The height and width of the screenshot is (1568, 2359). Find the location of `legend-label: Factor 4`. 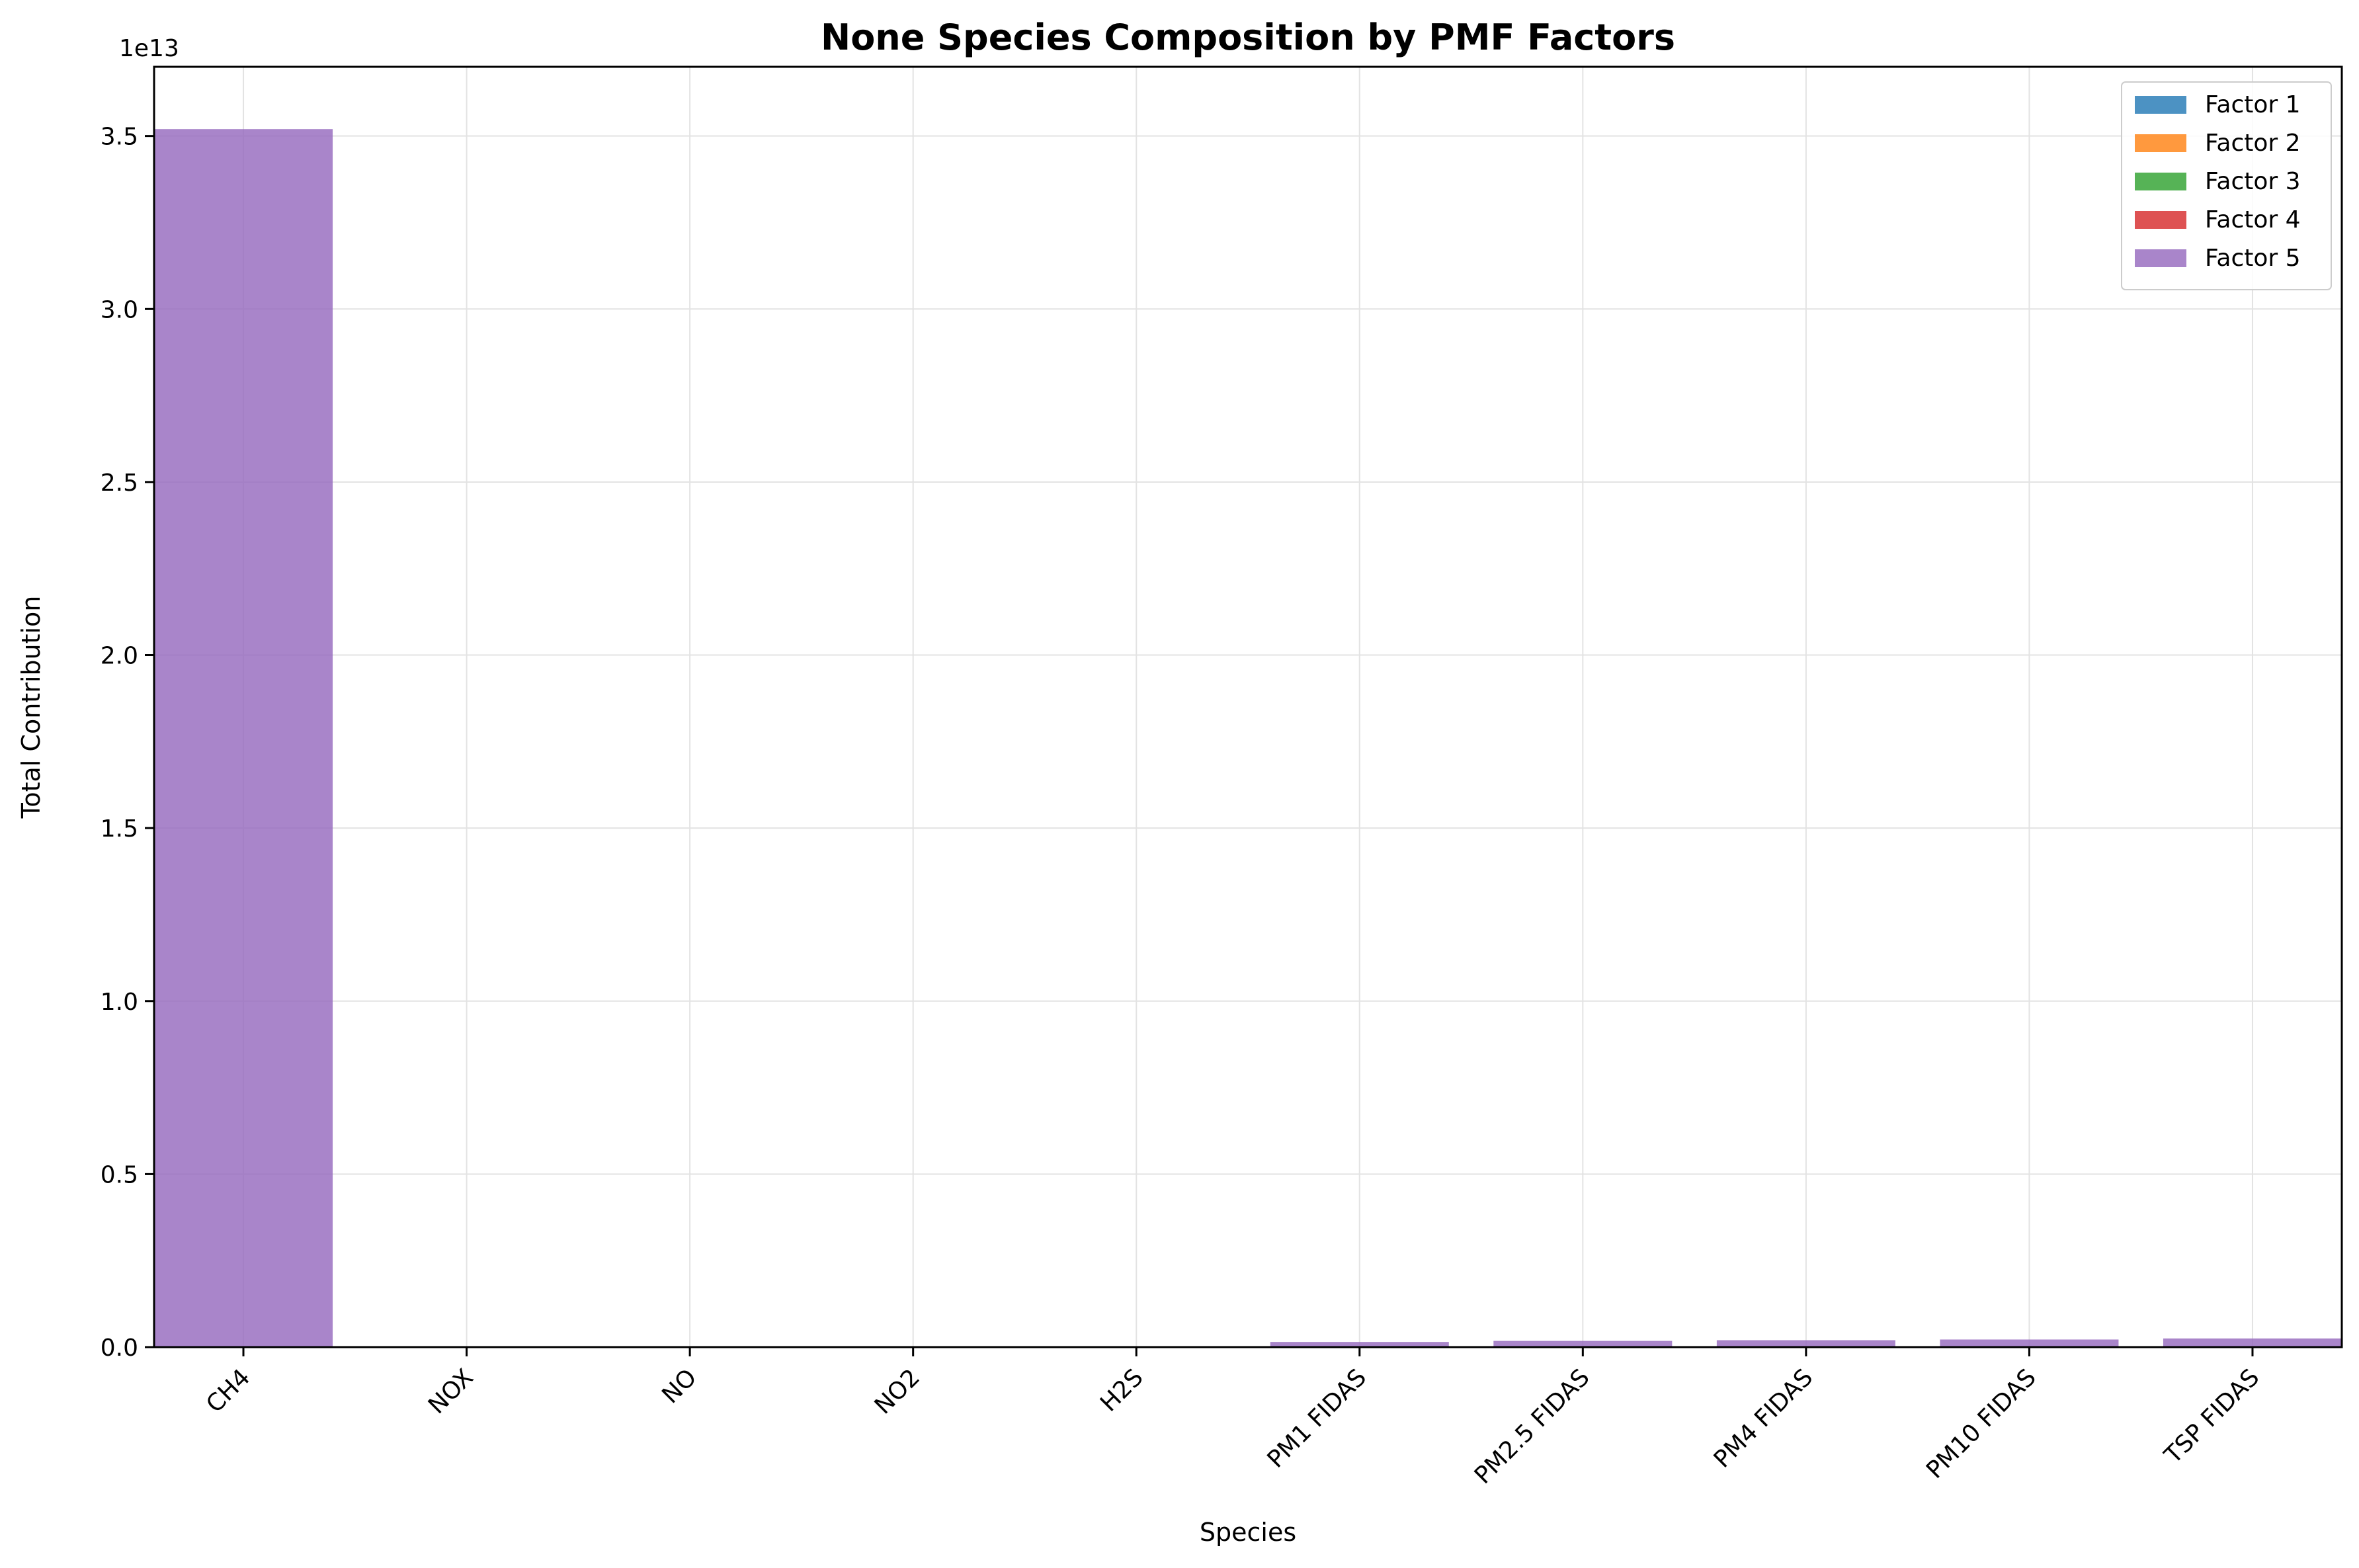

legend-label: Factor 4 is located at coordinates (2253, 219).